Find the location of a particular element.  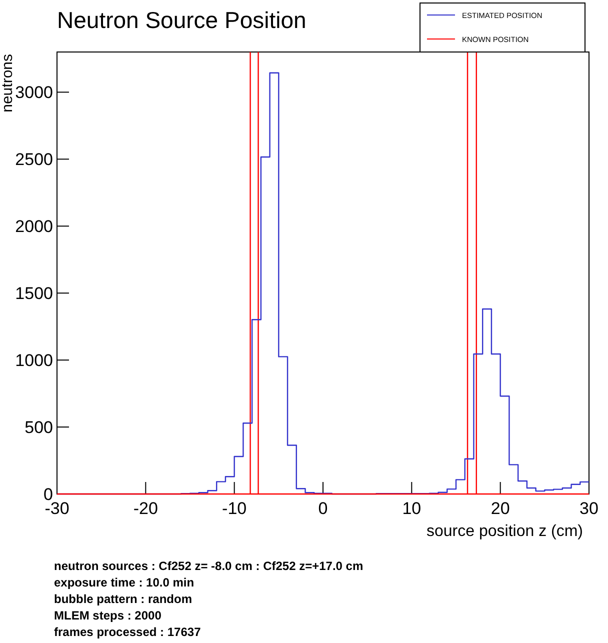

x-tick-label: -20 is located at coordinates (145, 508).